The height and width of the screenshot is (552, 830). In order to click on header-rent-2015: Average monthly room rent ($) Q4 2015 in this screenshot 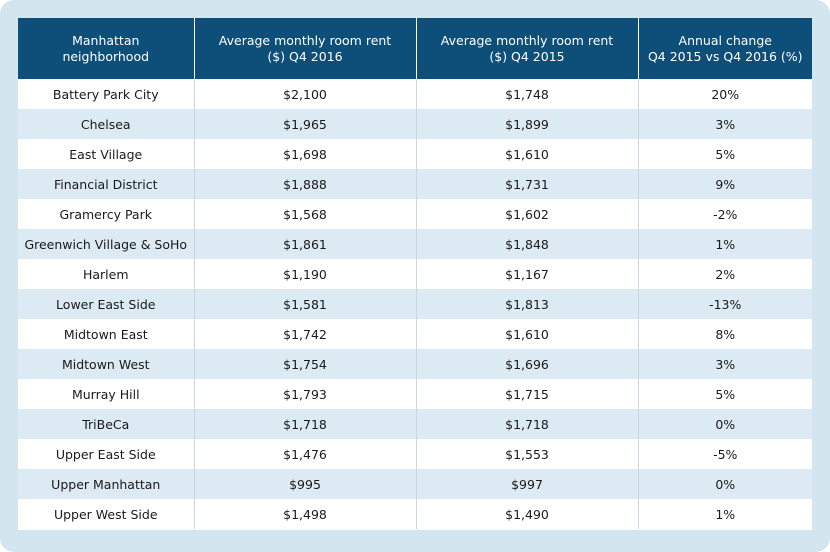, I will do `click(526, 48)`.